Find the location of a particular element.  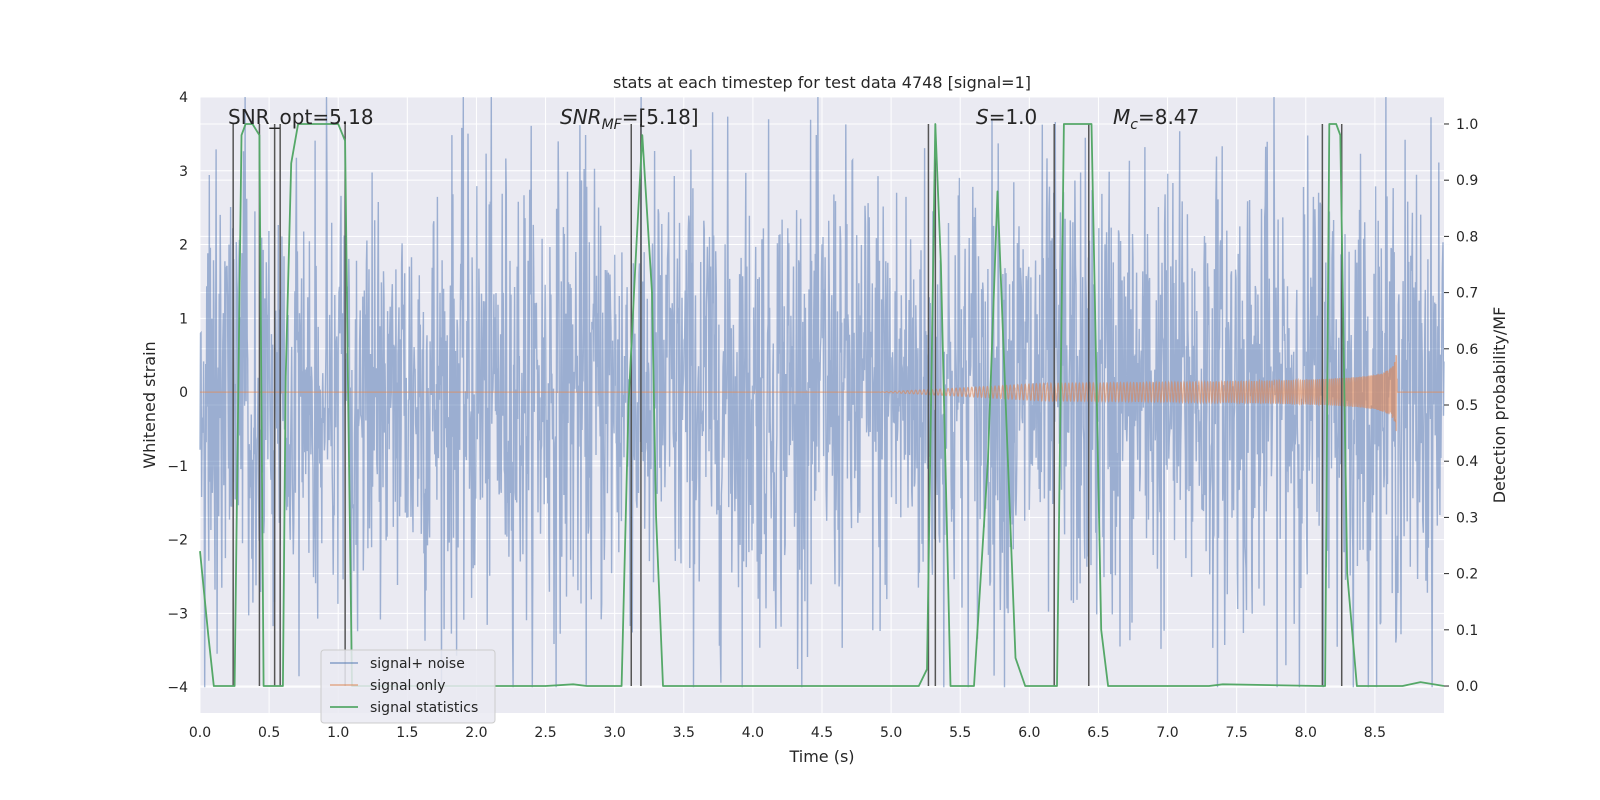

legend-label-signal-plus-noise: signal+ noise is located at coordinates (417, 664).